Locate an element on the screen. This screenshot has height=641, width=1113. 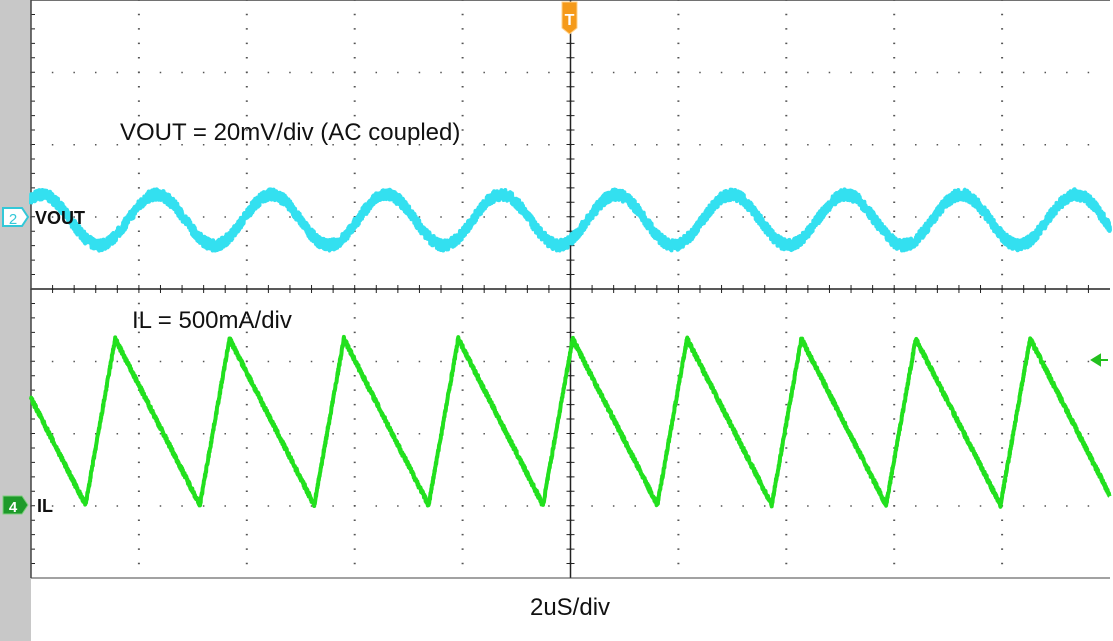
vout-trace is located at coordinates (570, 220).